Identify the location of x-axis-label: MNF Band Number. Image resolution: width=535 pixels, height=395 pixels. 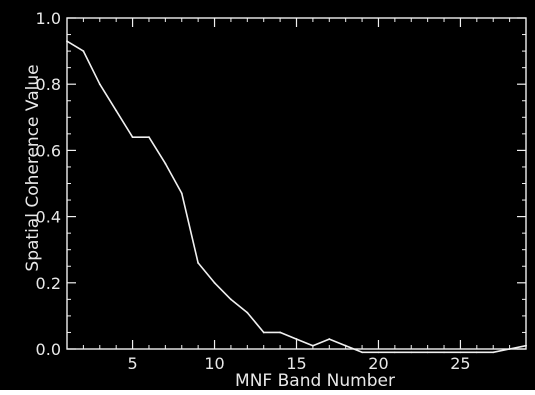
(315, 380).